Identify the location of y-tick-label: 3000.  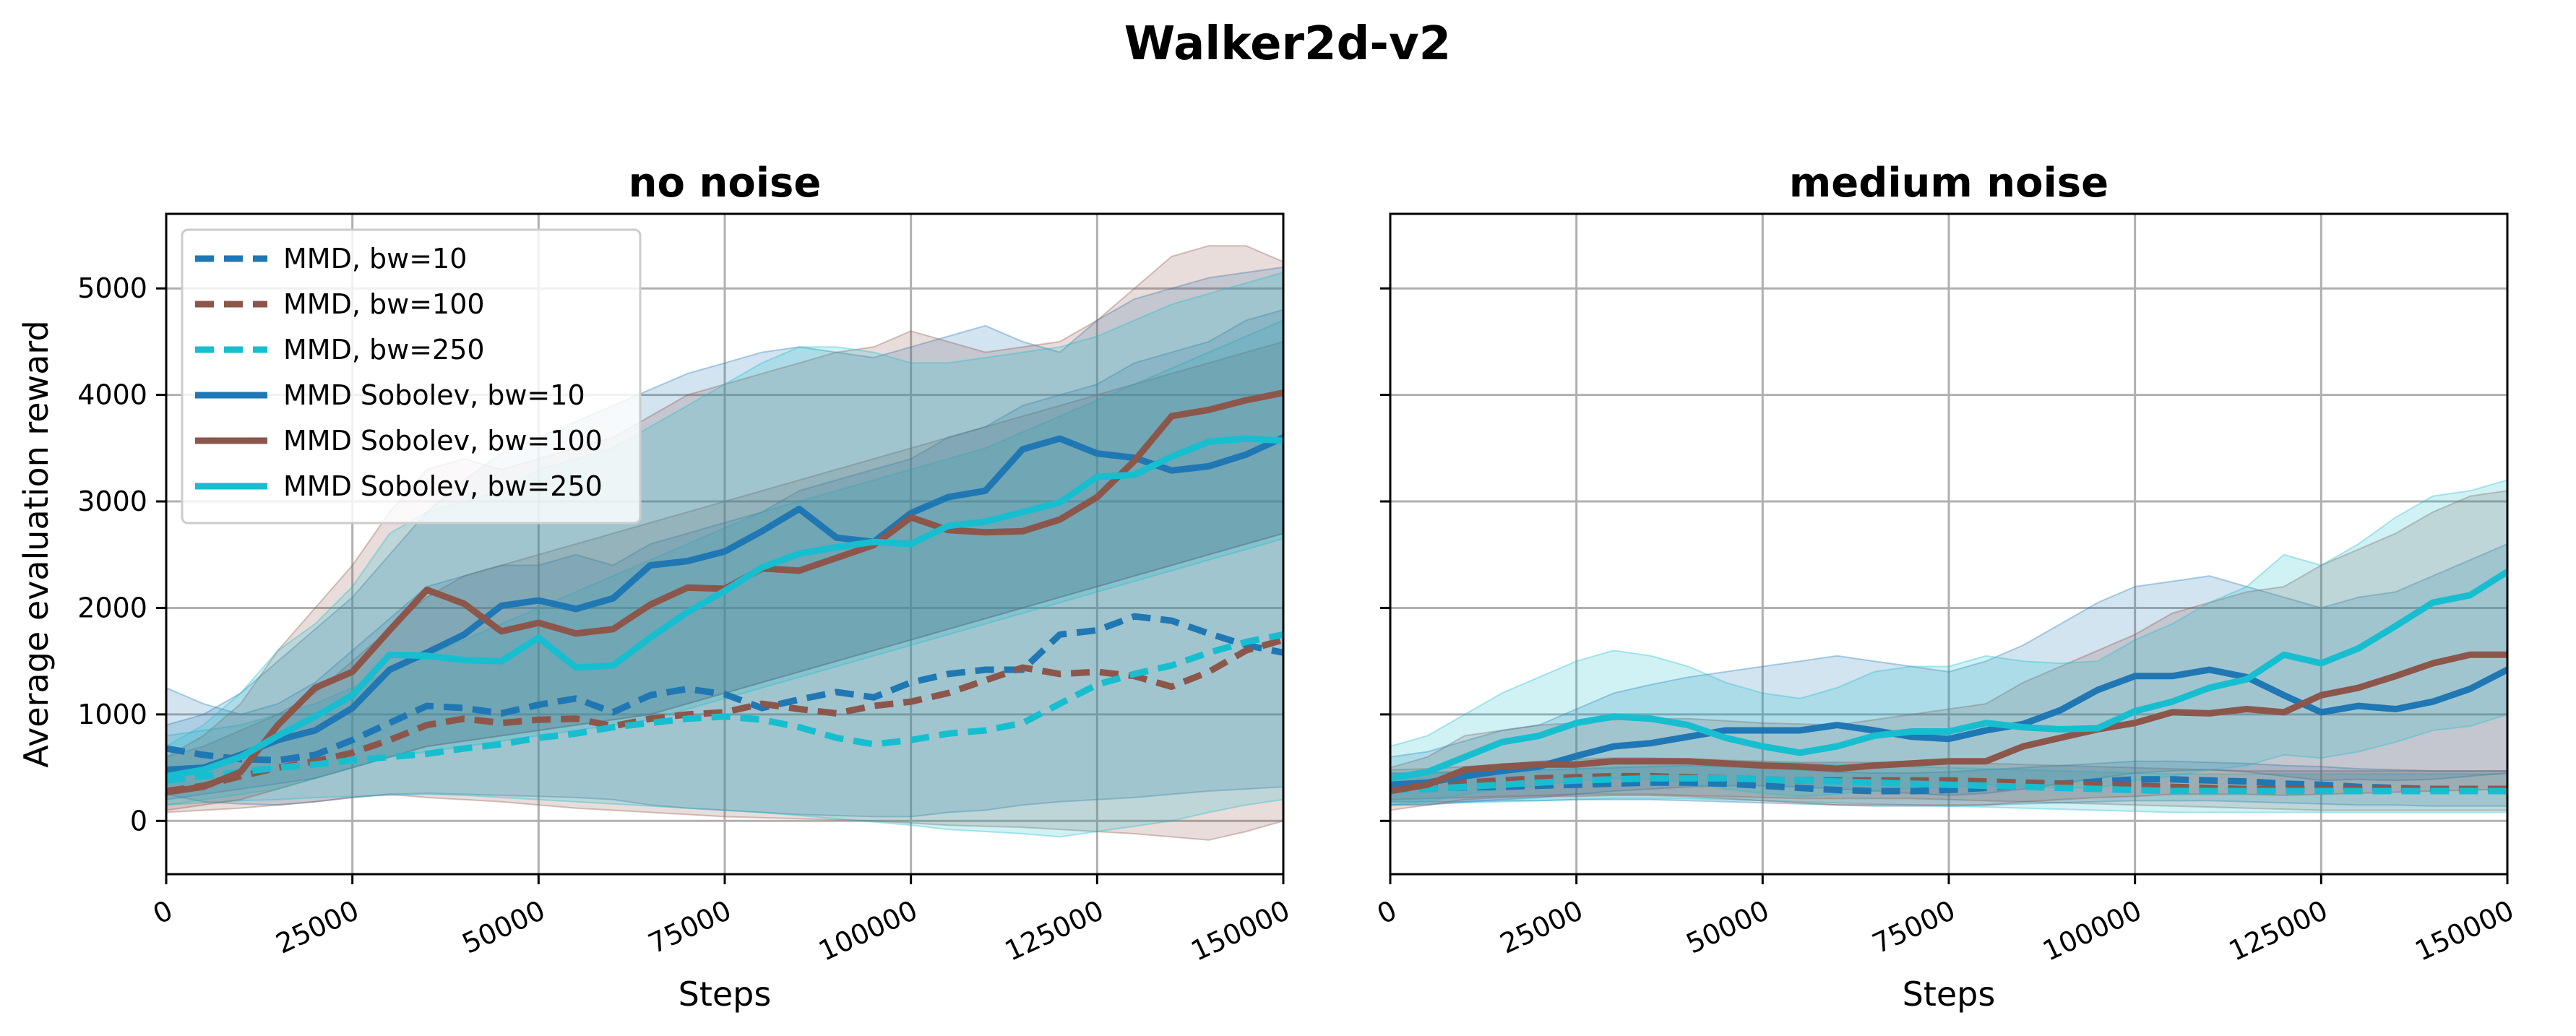
(112, 501).